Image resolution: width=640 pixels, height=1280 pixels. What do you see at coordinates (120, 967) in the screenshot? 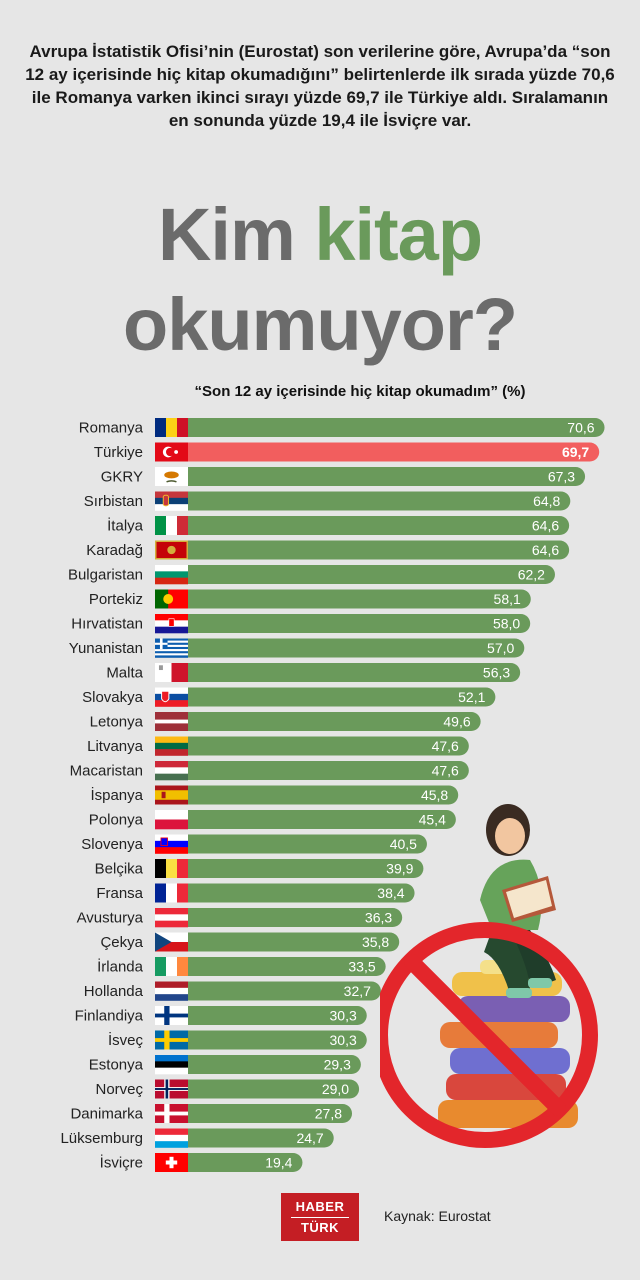
I see `country-label-i-rlanda: İrlanda` at bounding box center [120, 967].